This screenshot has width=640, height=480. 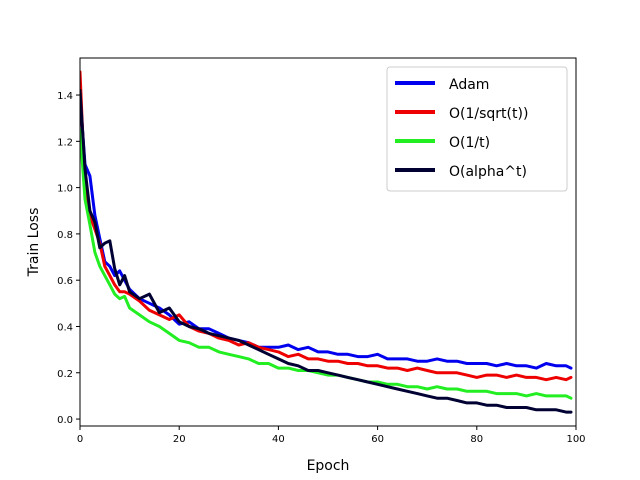 I want to click on legend-box, so click(x=477, y=129).